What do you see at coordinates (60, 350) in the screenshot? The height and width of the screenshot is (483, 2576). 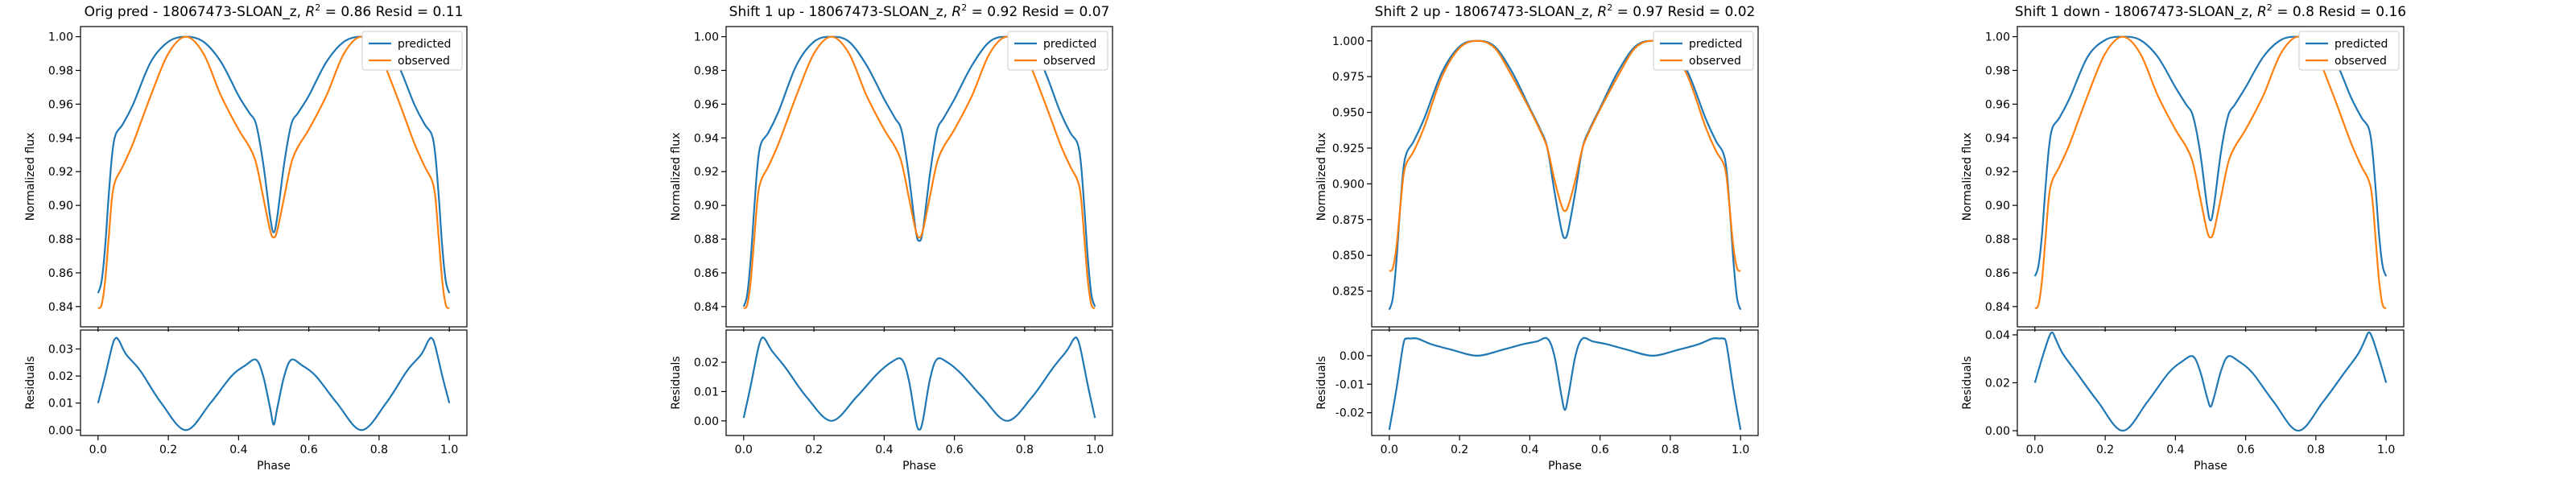 I see `residual-y-tick-label: 0.03` at bounding box center [60, 350].